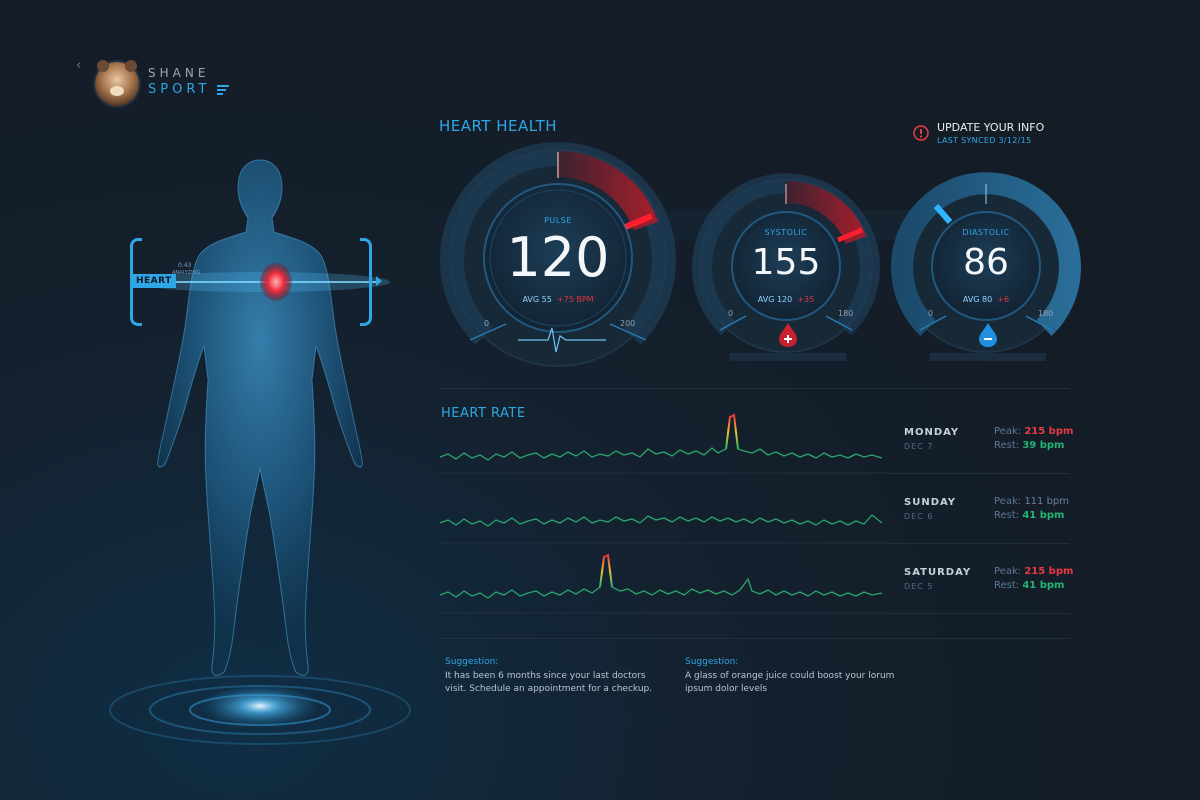  Describe the element at coordinates (79, 65) in the screenshot. I see `back-chevron-icon: ‹` at that location.